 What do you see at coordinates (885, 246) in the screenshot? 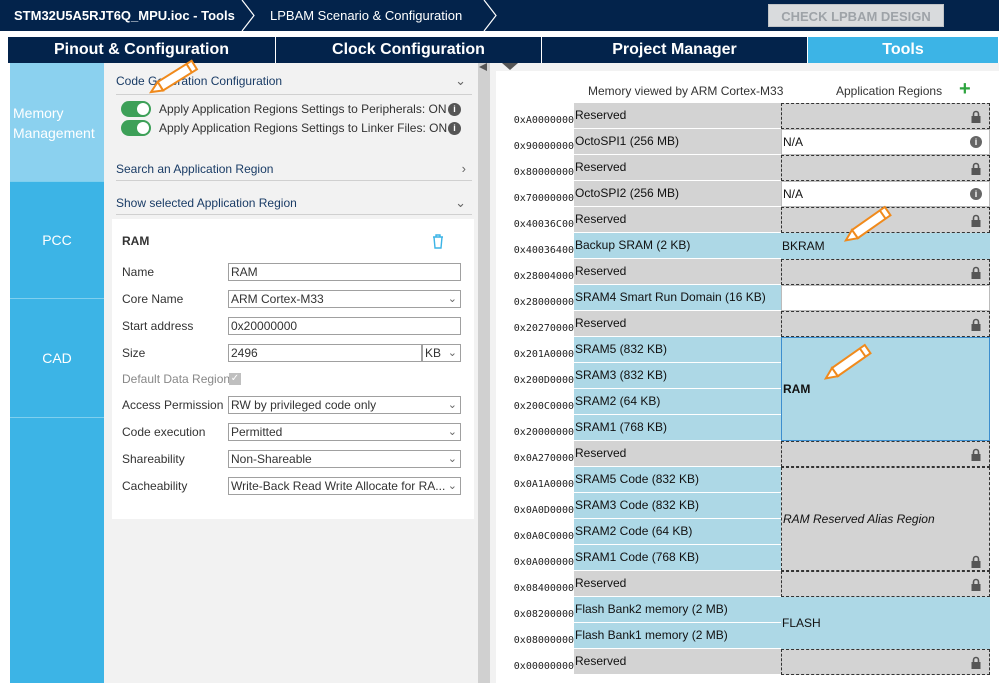
I see `app-region-bkram: BKRAM` at bounding box center [885, 246].